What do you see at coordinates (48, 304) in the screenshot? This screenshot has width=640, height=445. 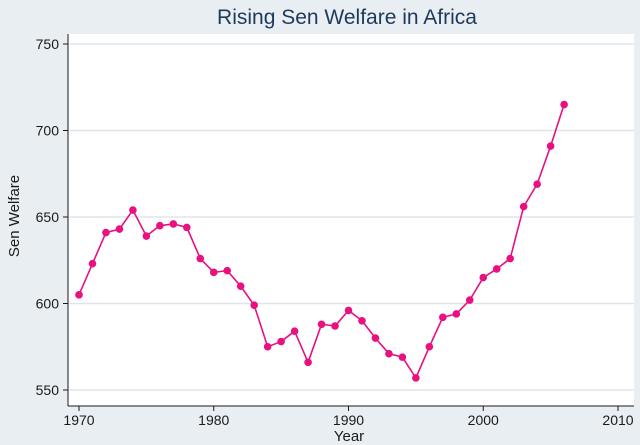 I see `y-tick-label: 600` at bounding box center [48, 304].